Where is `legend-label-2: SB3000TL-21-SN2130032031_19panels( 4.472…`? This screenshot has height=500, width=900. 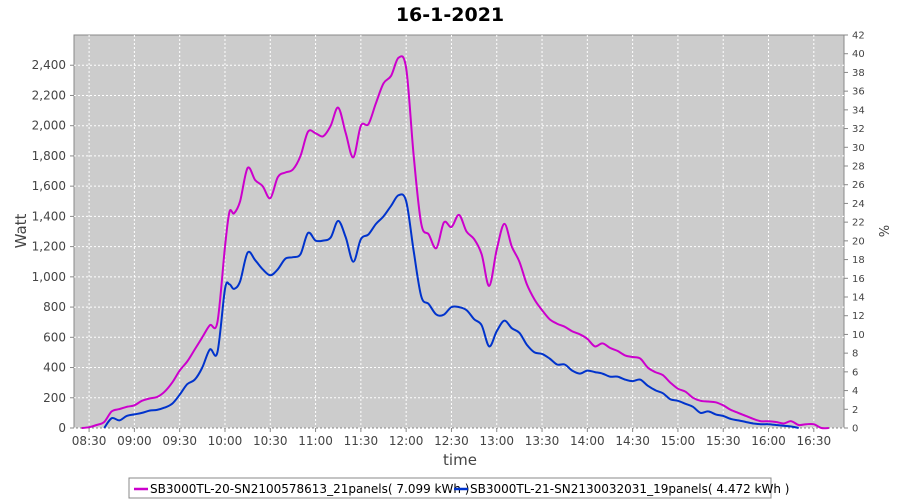
legend-label-2: SB3000TL-21-SN2130032031_19panels( 4.472… is located at coordinates (629, 489).